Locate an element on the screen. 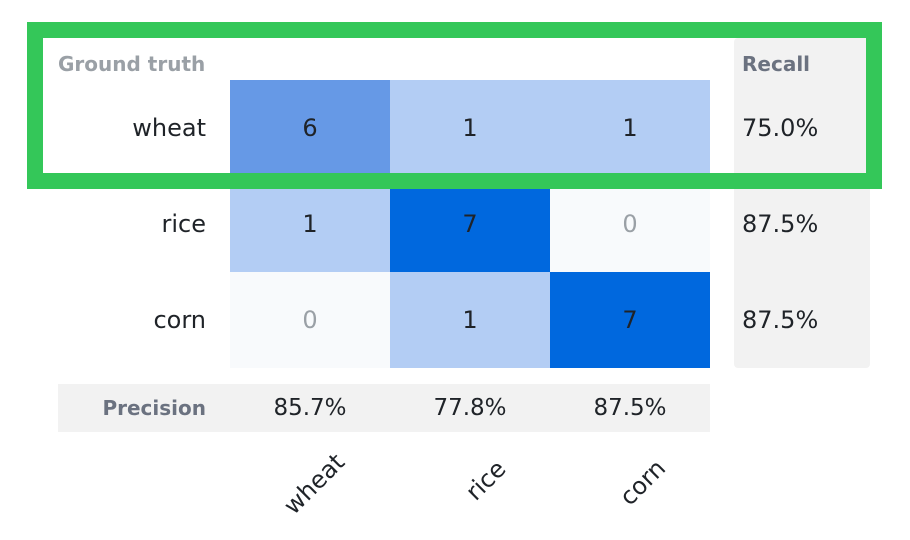 The image size is (910, 540). matrix-cell-wheat-wheat: 6 is located at coordinates (310, 128).